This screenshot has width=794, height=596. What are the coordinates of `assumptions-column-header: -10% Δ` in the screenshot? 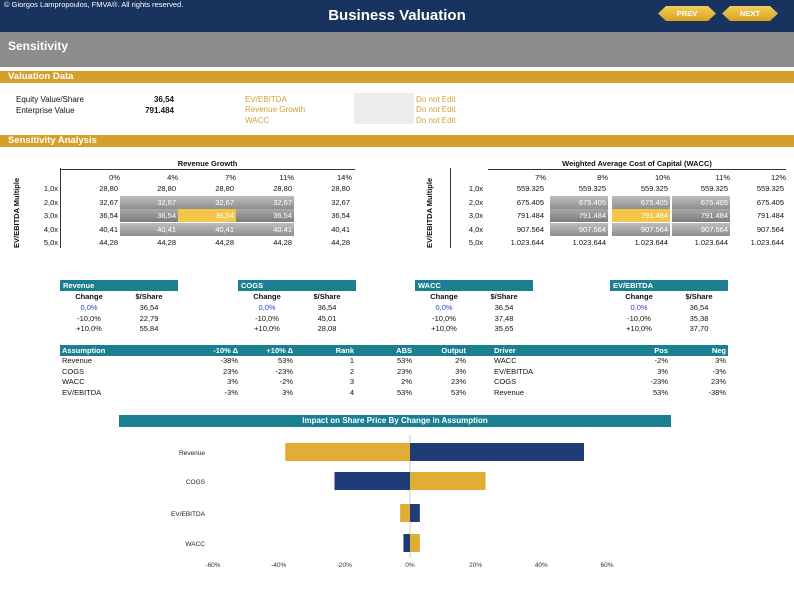 It's located at (225, 350).